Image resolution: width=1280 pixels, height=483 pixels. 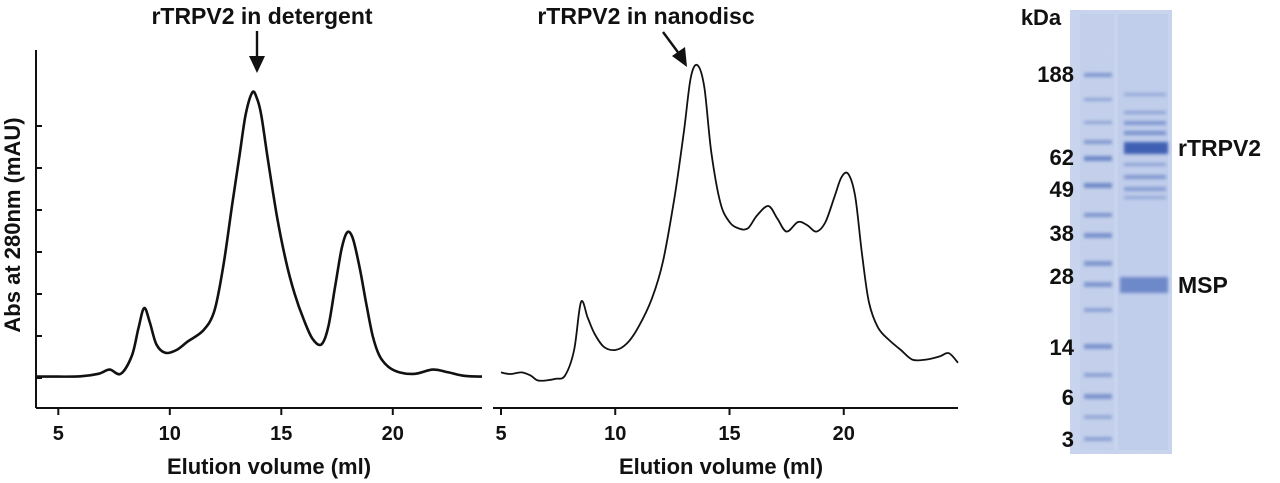 What do you see at coordinates (228, 426) in the screenshot?
I see `x-ticks-detergent: 5 10 15 20` at bounding box center [228, 426].